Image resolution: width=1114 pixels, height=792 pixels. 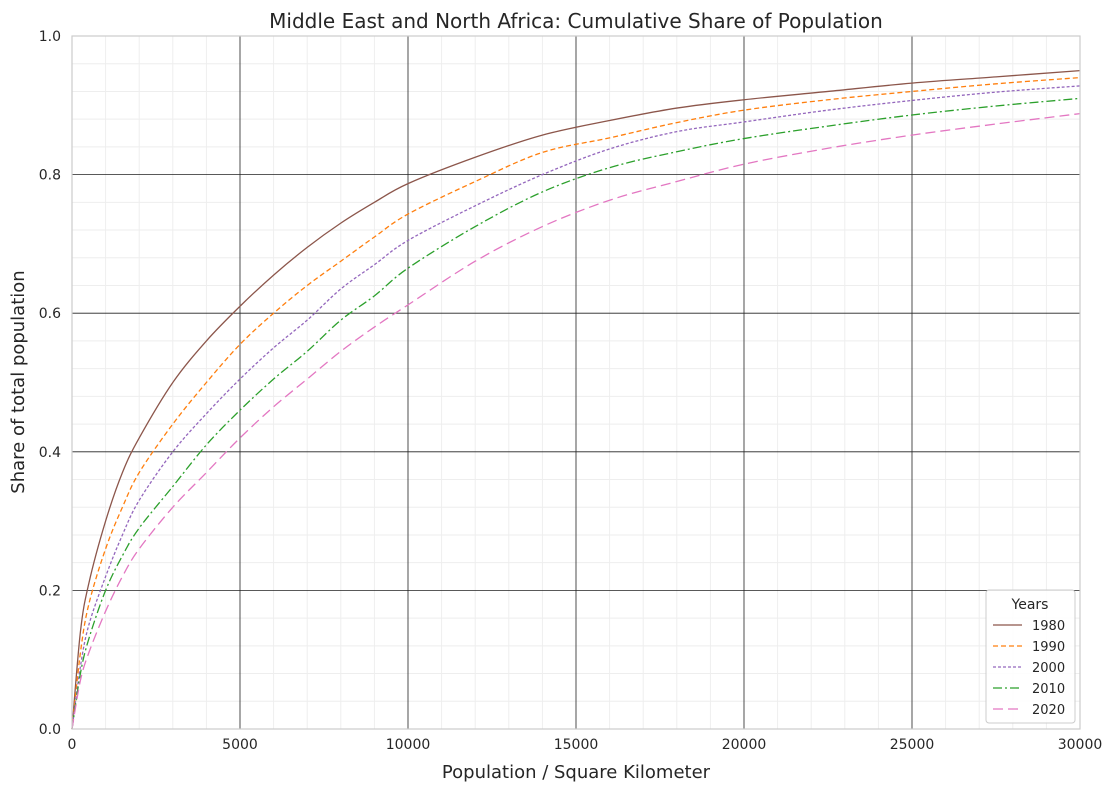 I want to click on x-tick-labels: 0 5000 10000 15000 20000 25000 30000, so click(x=585, y=745).